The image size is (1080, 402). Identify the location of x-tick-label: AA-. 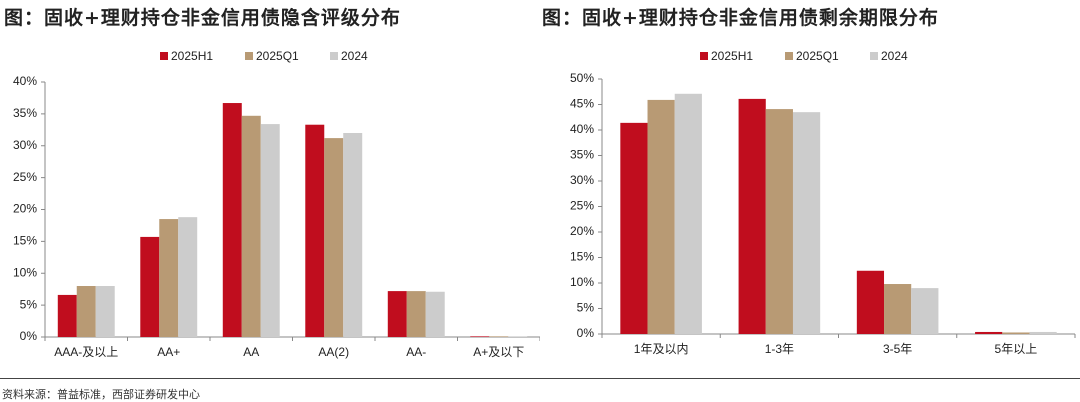
(416, 352).